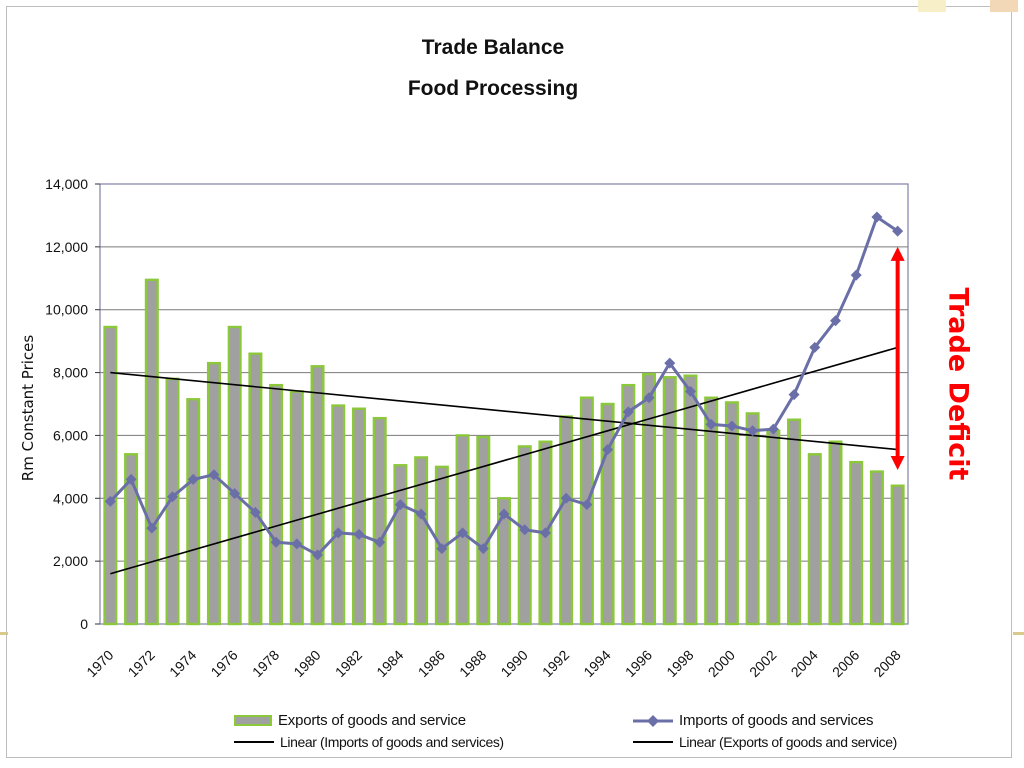 This screenshot has height=768, width=1024. Describe the element at coordinates (66, 310) in the screenshot. I see `y-tick-label: 10,000` at that location.